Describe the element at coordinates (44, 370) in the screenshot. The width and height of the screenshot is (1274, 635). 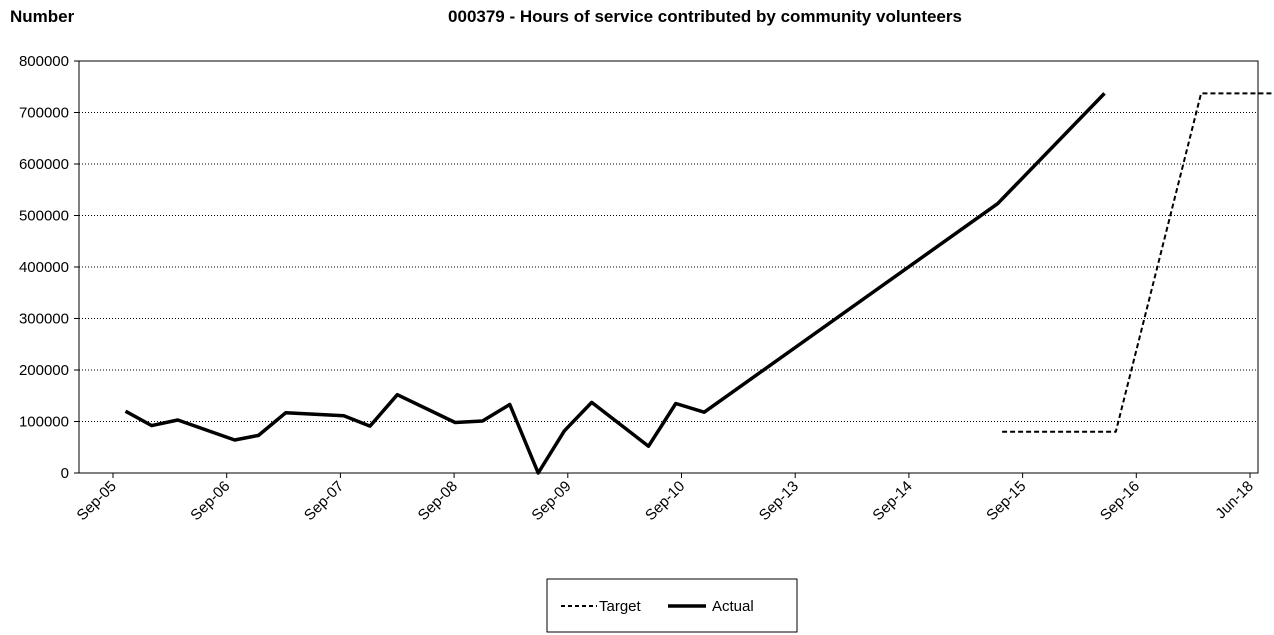
I see `y-tick-label: 200000` at that location.